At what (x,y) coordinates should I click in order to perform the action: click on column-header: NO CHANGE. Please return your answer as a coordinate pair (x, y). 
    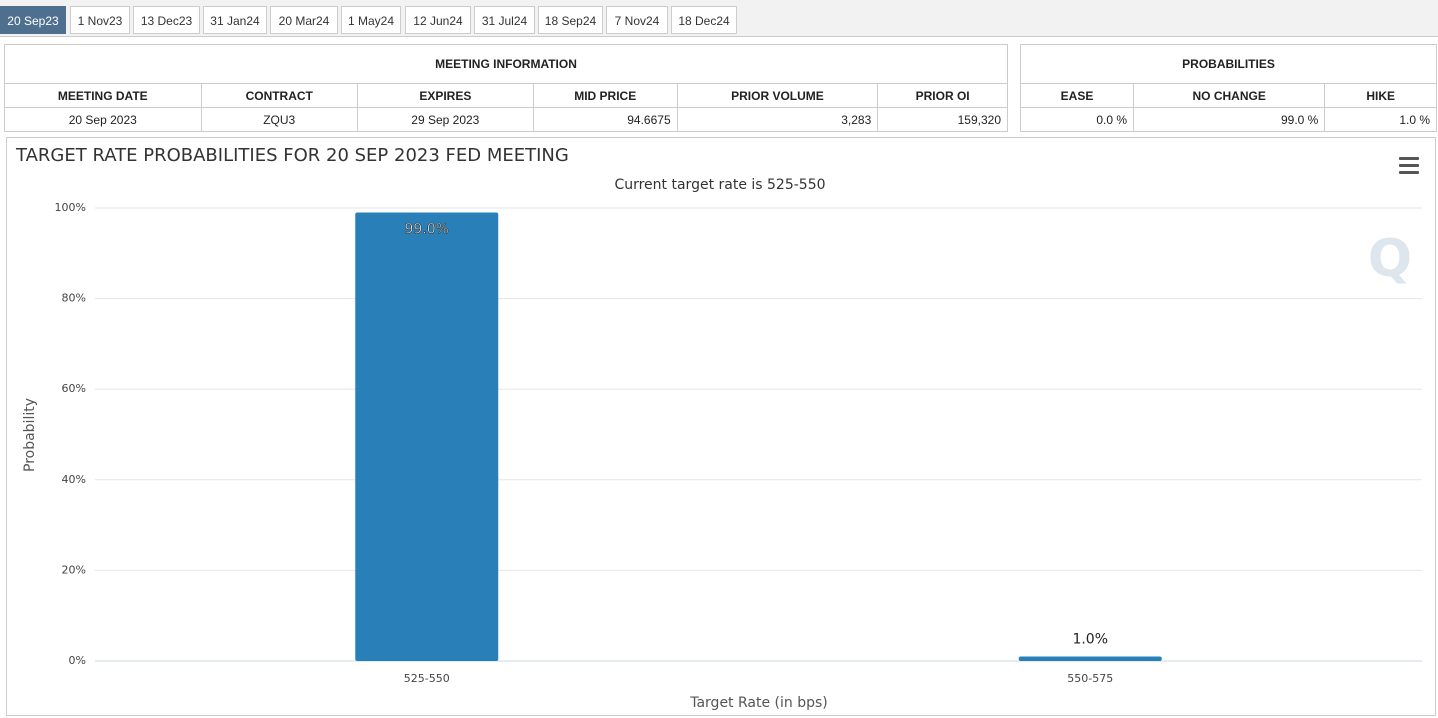
    Looking at the image, I should click on (1229, 95).